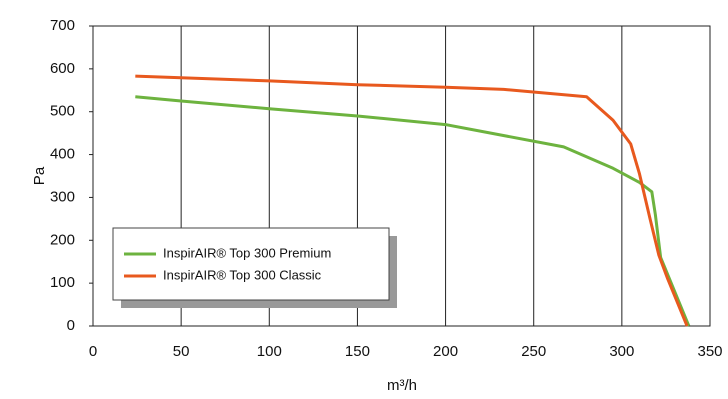  I want to click on y-tick-label: 700, so click(62, 25).